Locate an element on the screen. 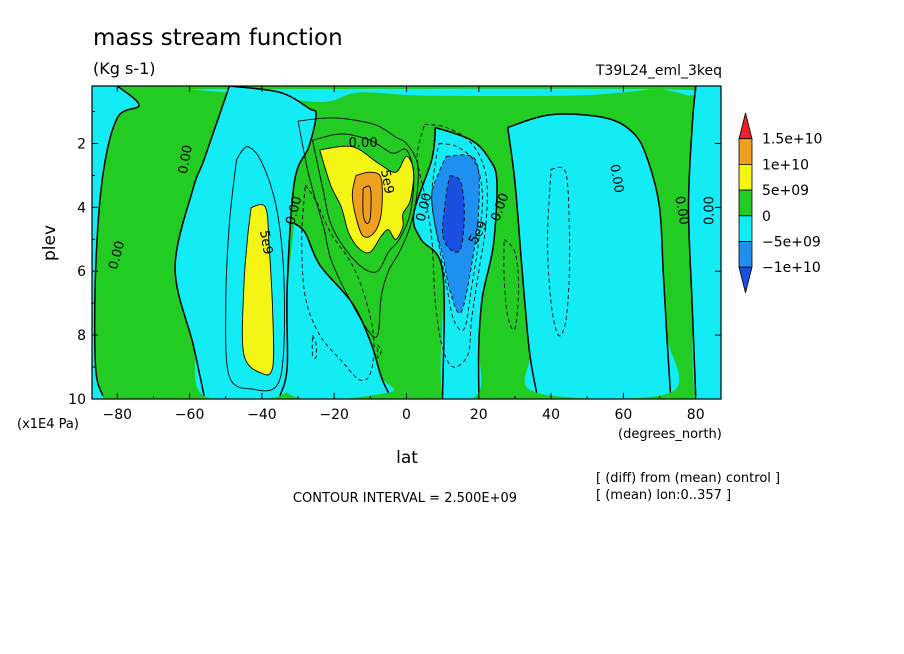 The width and height of the screenshot is (904, 654). contour-pos-south-outer is located at coordinates (255, 269).